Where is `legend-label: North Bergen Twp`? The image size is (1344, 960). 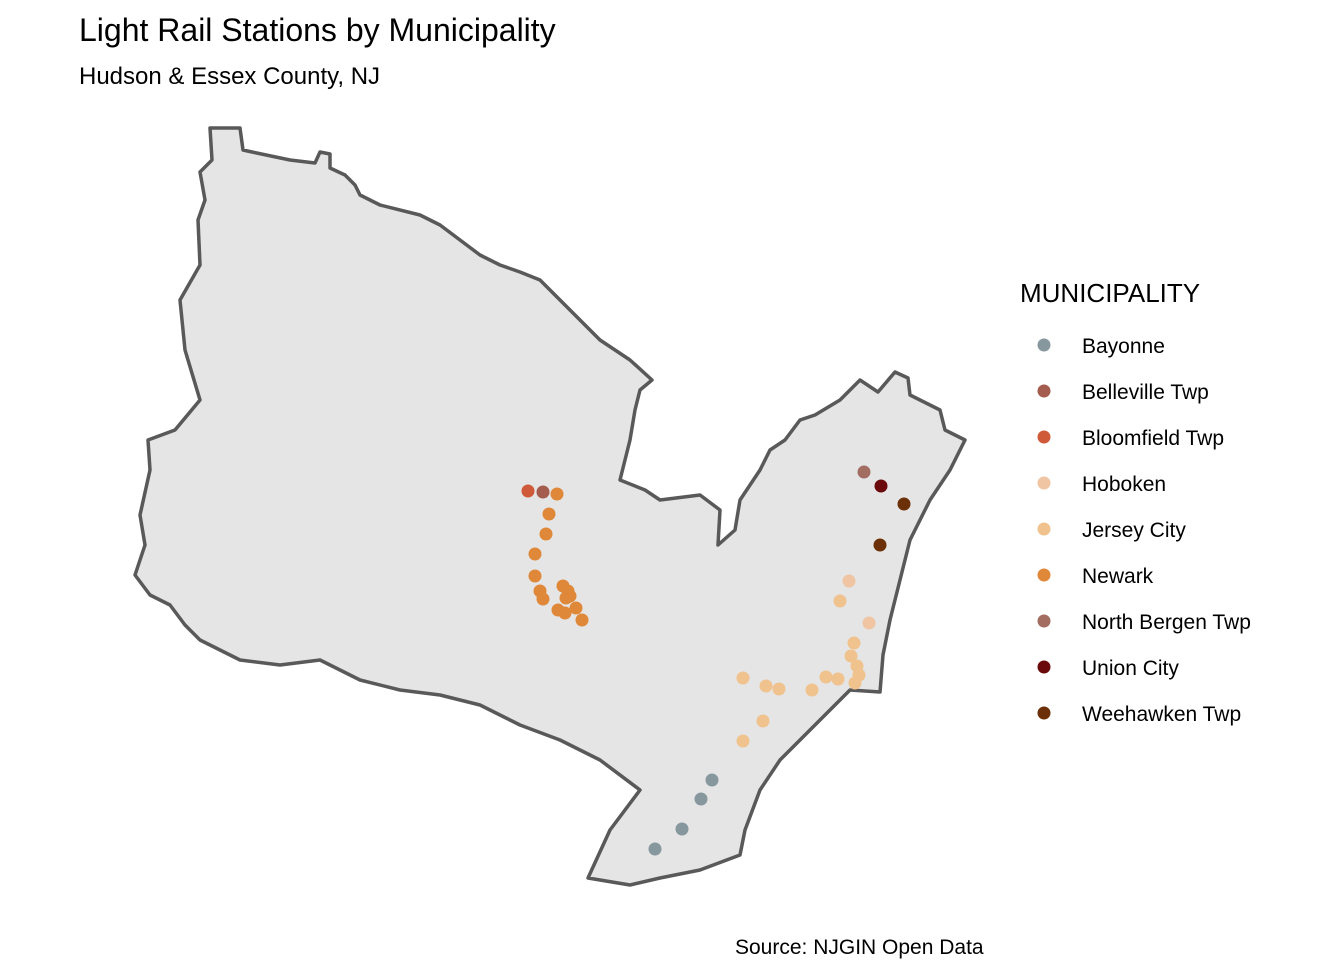 legend-label: North Bergen Twp is located at coordinates (1166, 622).